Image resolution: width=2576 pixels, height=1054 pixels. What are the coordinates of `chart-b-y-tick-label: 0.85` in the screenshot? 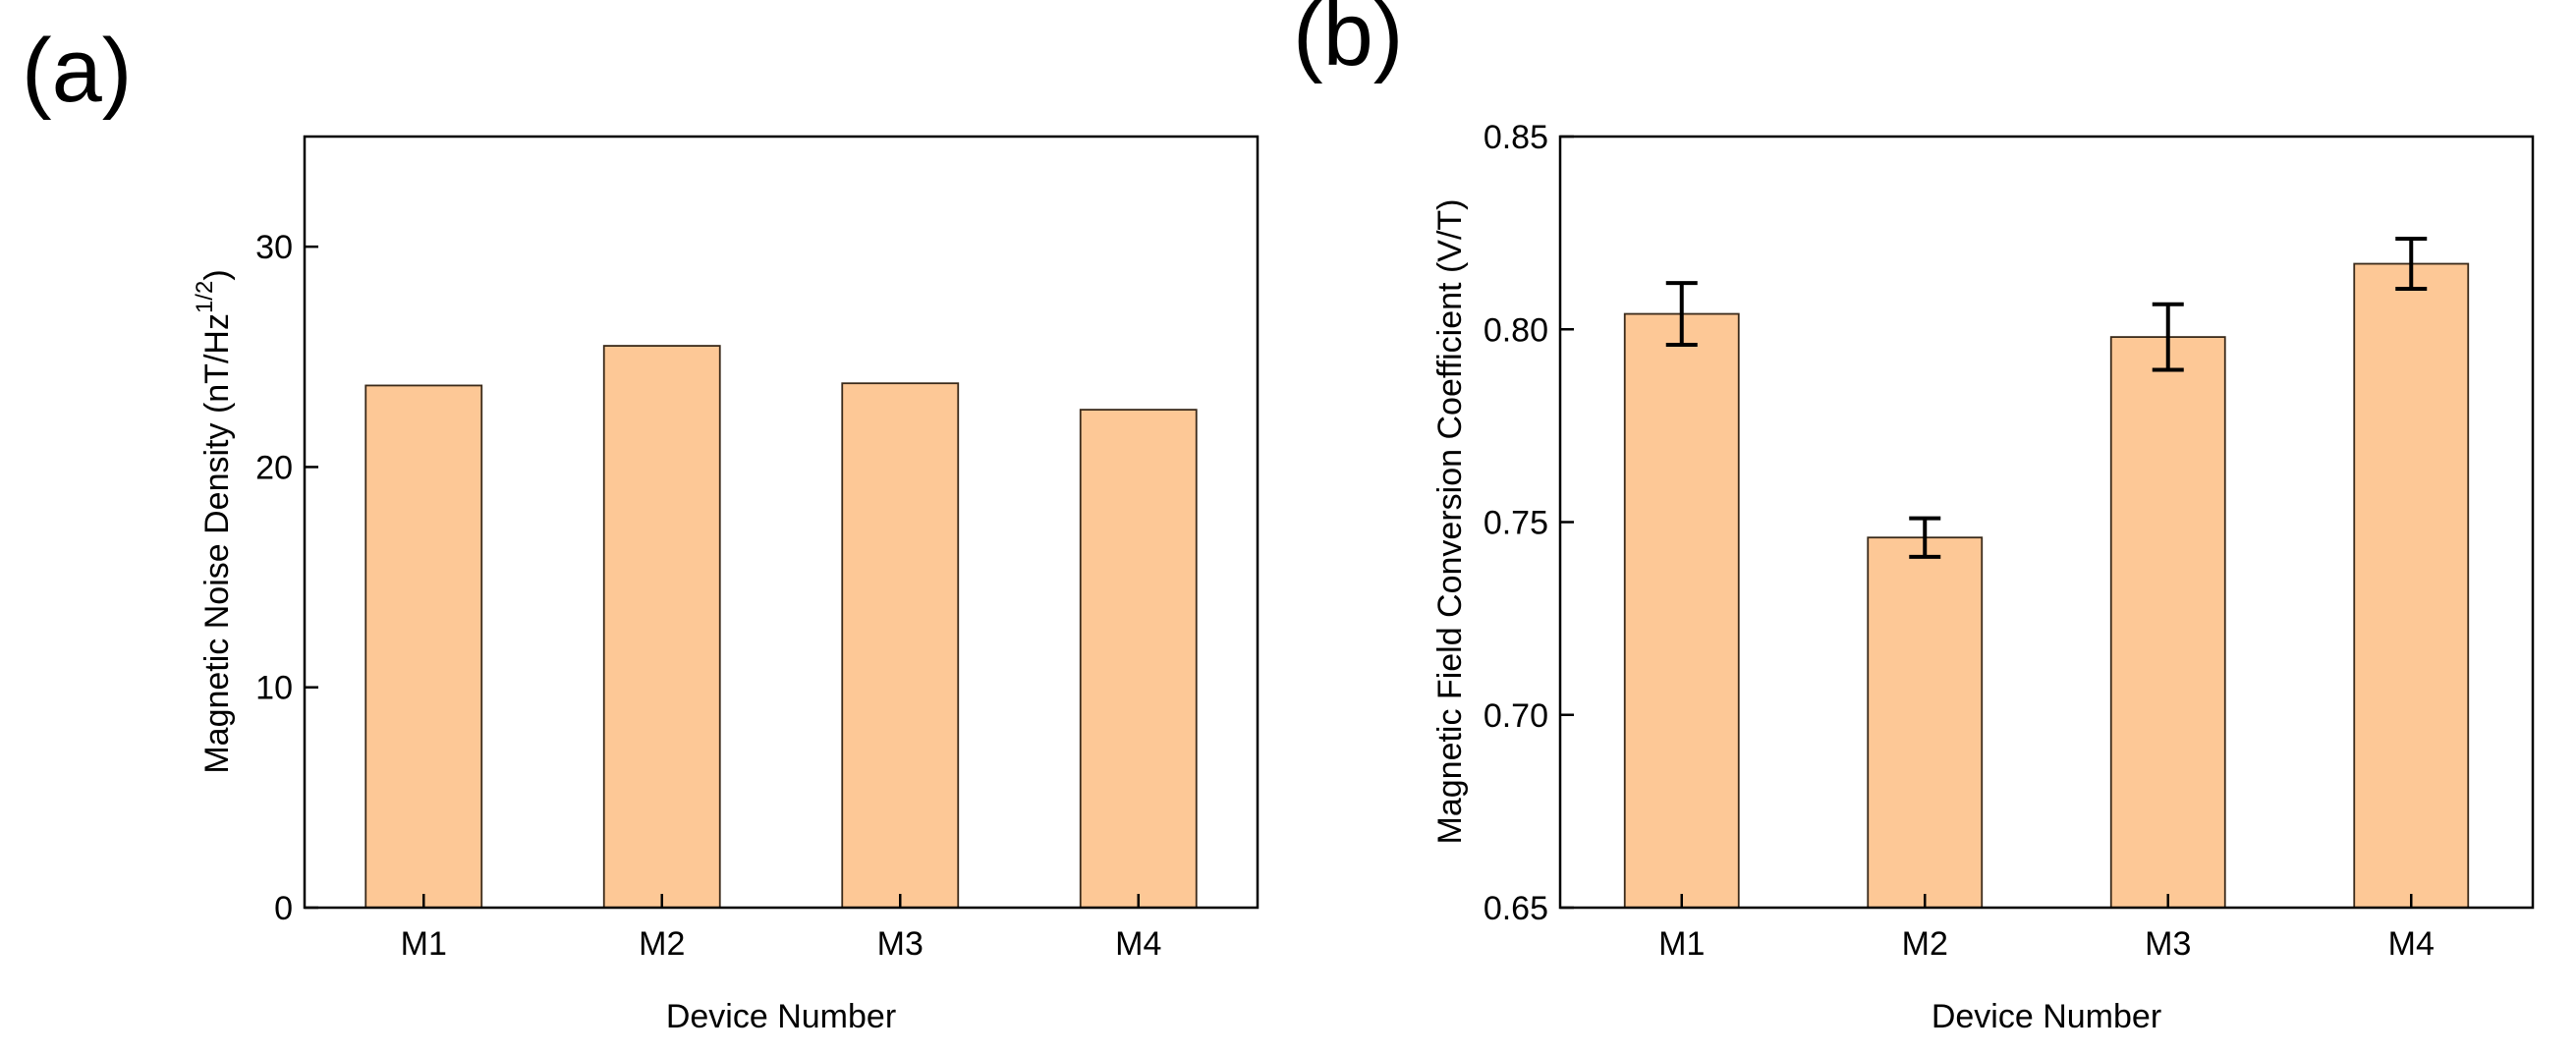 It's located at (1516, 137).